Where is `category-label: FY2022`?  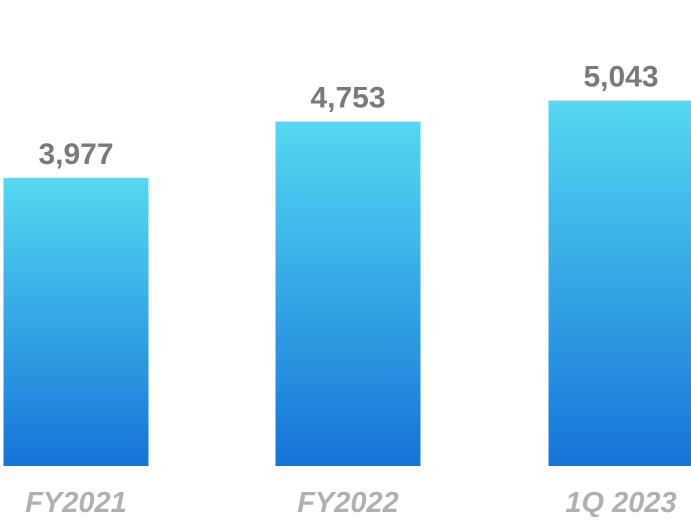 category-label: FY2022 is located at coordinates (348, 502).